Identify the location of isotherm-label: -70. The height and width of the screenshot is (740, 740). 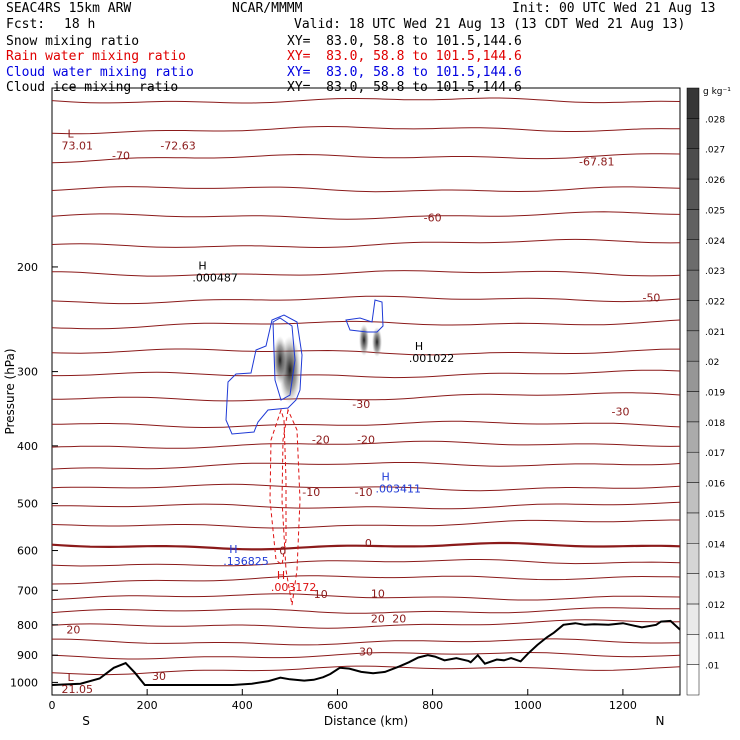
(121, 156).